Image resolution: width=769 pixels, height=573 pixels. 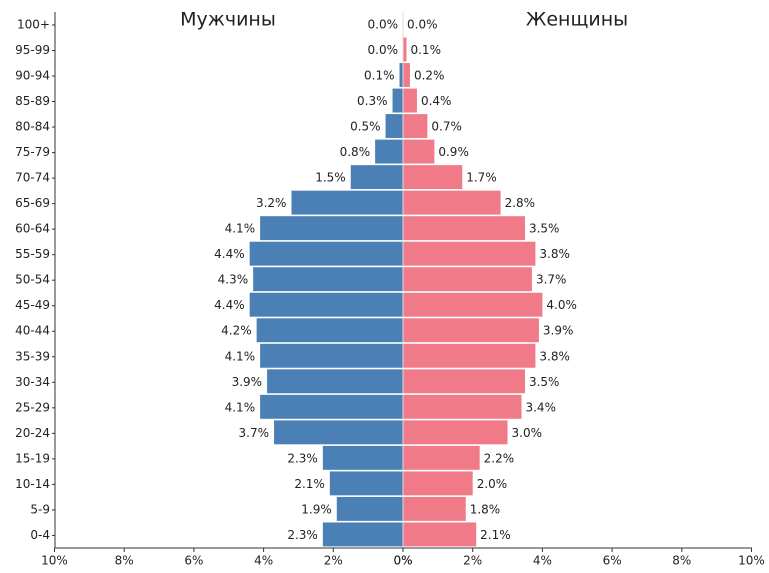 I want to click on value-label: 3.9%, so click(x=558, y=331).